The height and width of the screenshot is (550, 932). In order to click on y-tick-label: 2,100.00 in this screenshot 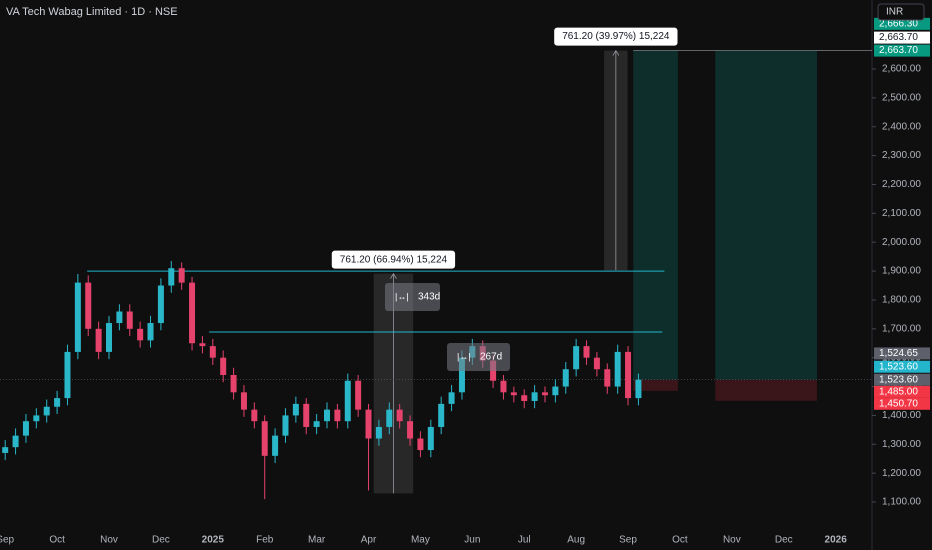, I will do `click(901, 213)`.